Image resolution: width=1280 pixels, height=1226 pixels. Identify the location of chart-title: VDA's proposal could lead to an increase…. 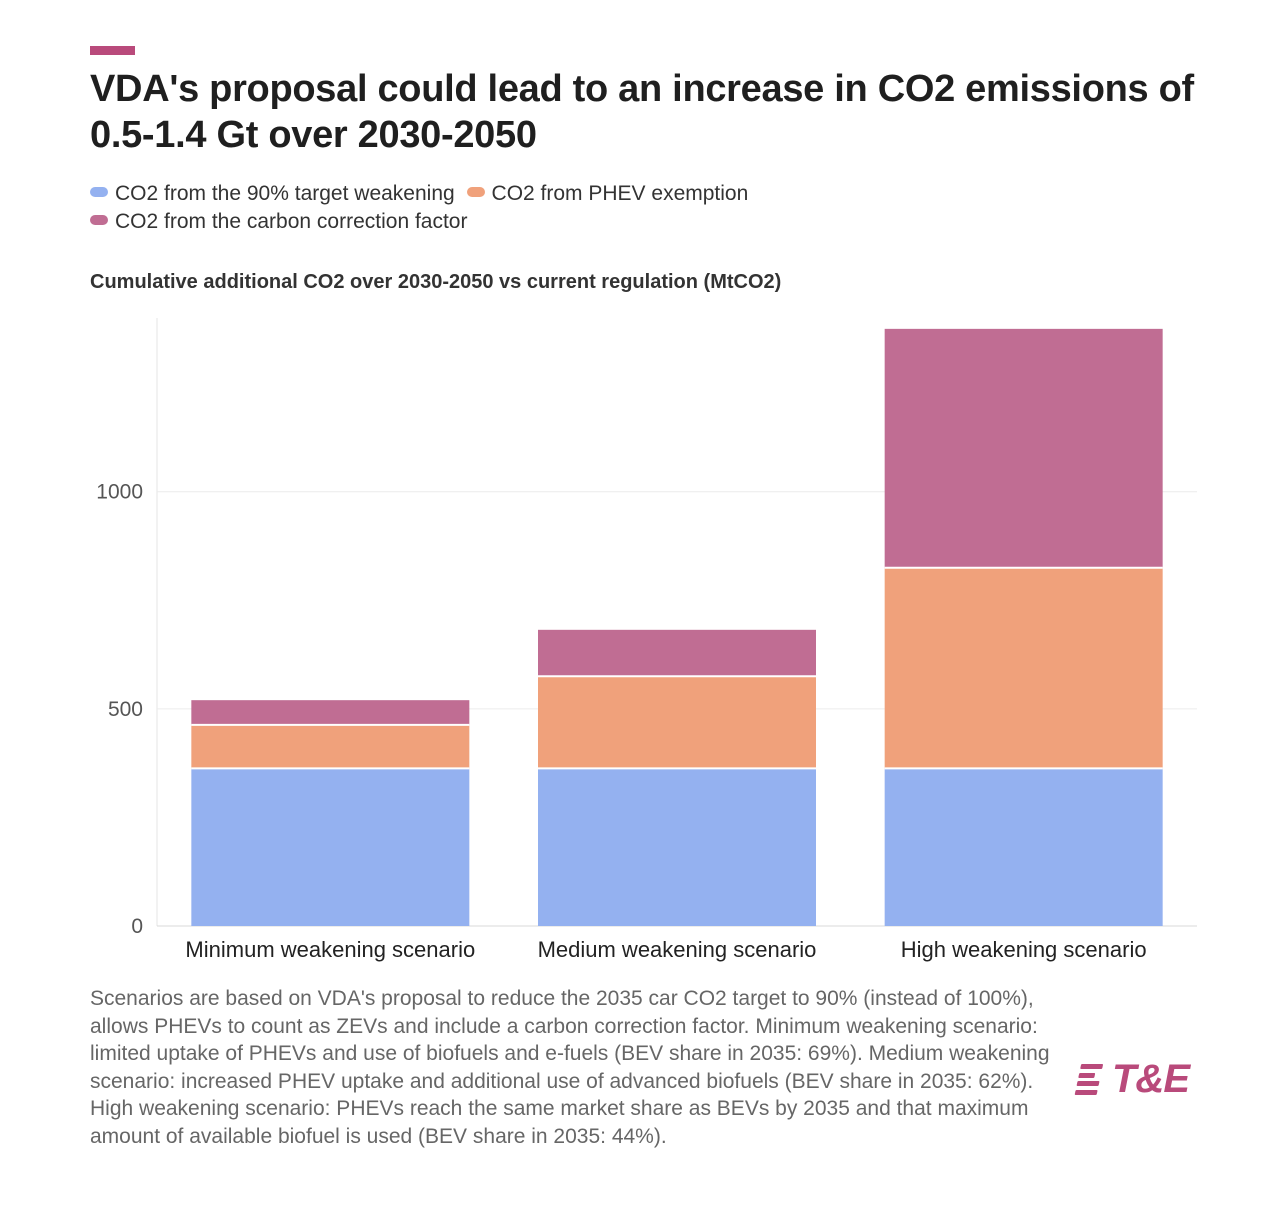
(642, 112).